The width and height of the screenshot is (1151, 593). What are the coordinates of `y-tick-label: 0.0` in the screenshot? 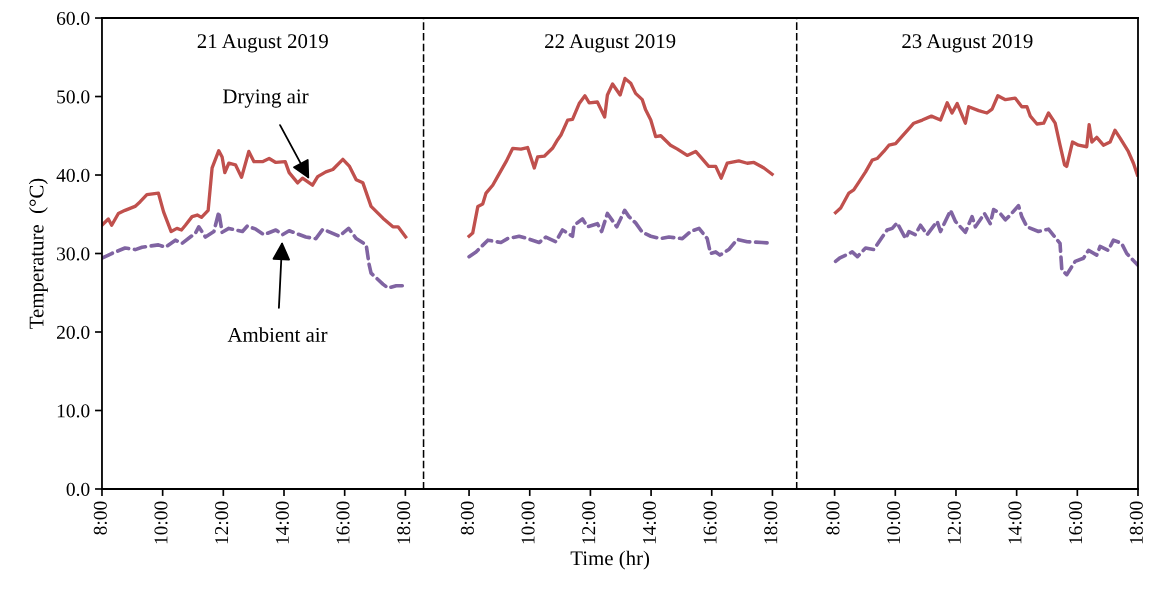 It's located at (78, 489).